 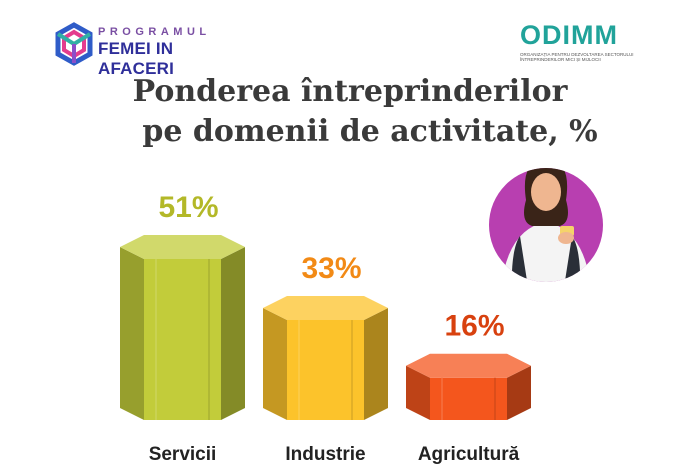 What do you see at coordinates (474, 326) in the screenshot?
I see `bar-value-label: 16%` at bounding box center [474, 326].